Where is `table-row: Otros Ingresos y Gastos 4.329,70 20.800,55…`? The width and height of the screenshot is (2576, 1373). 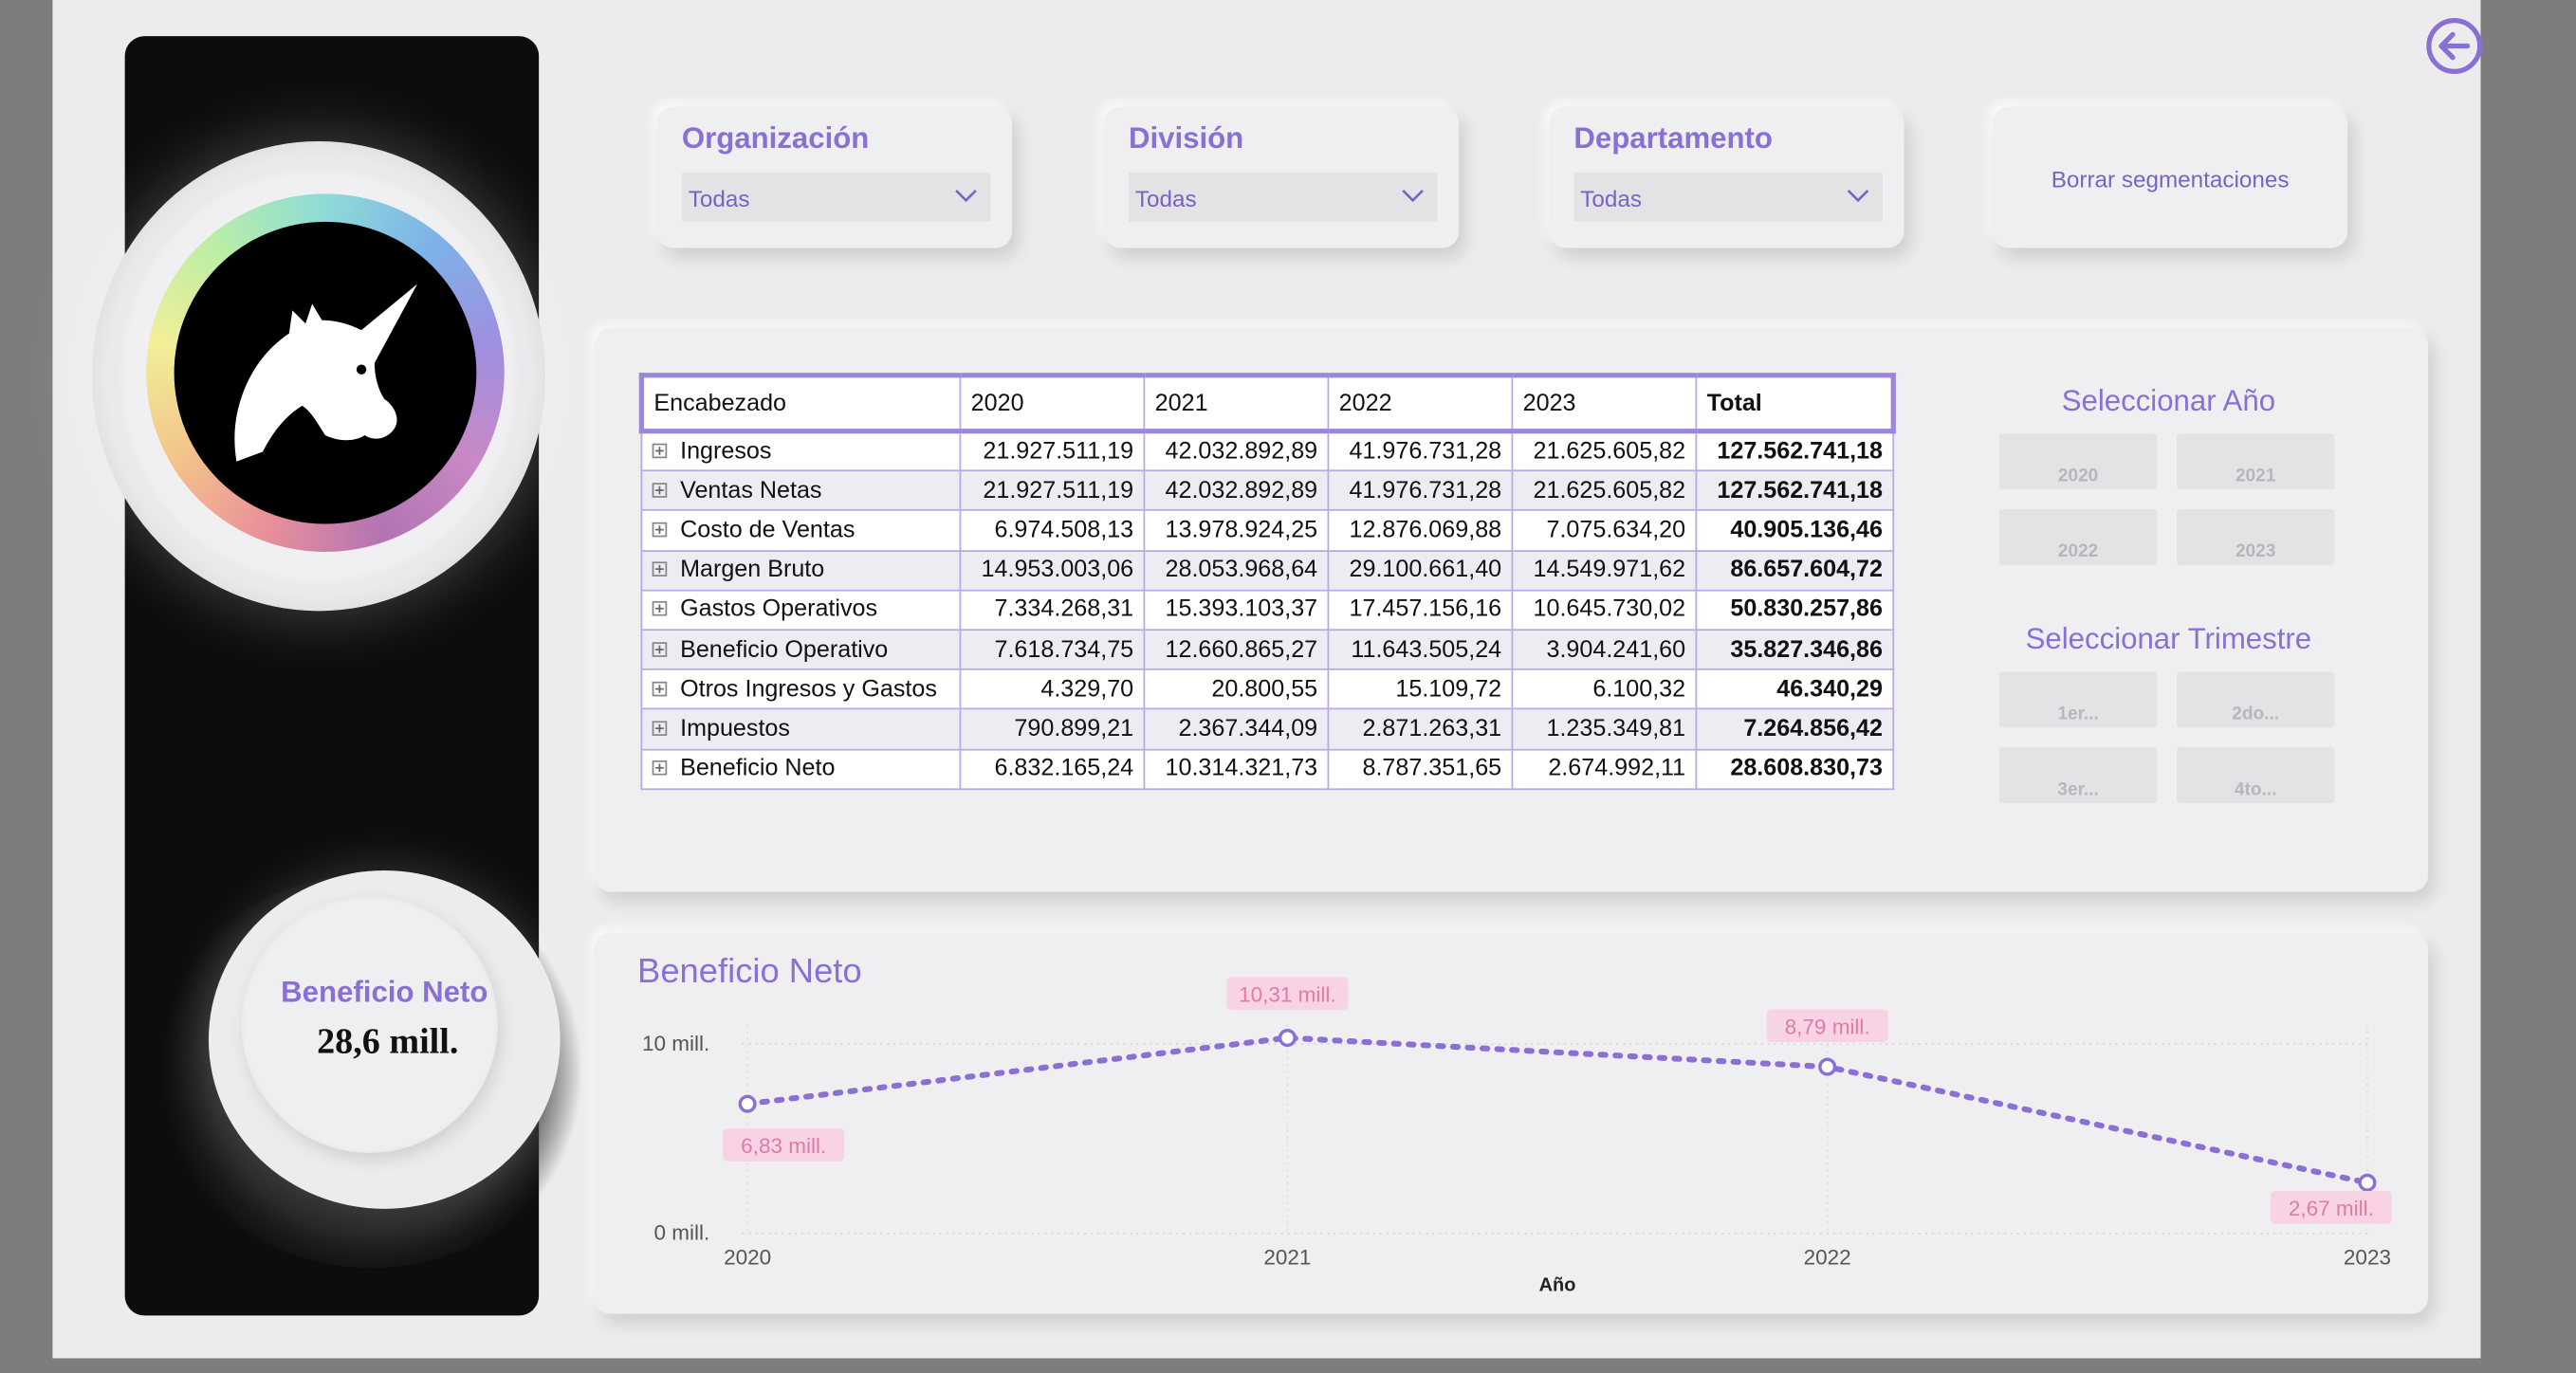 table-row: Otros Ingresos y Gastos 4.329,70 20.800,55… is located at coordinates (1267, 689).